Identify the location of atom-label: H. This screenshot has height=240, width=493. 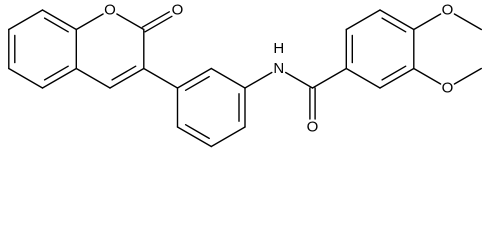
(278, 48).